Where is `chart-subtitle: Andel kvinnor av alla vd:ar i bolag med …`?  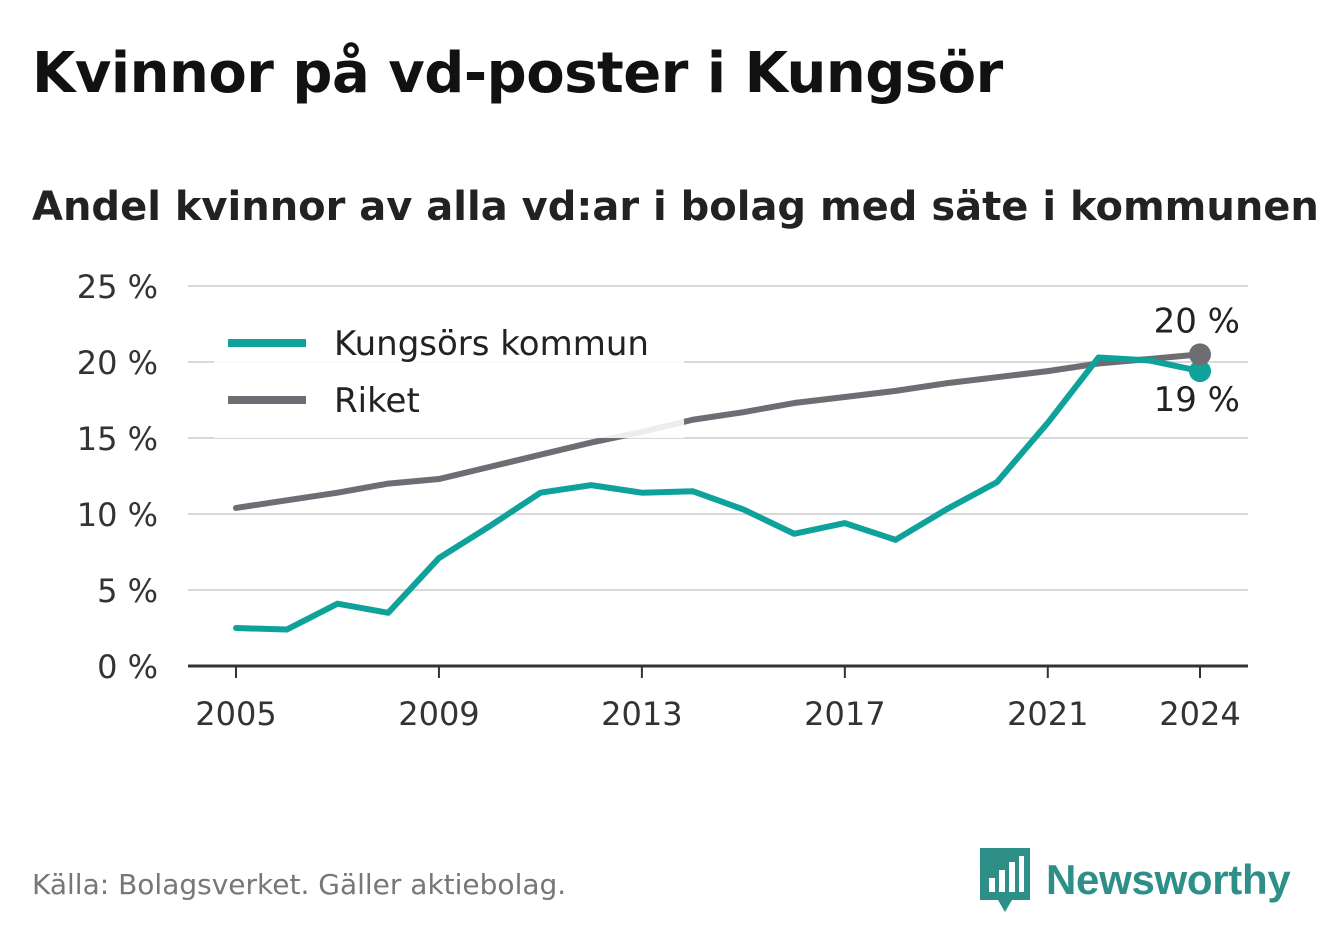
chart-subtitle: Andel kvinnor av alla vd:ar i bolag med … is located at coordinates (675, 207).